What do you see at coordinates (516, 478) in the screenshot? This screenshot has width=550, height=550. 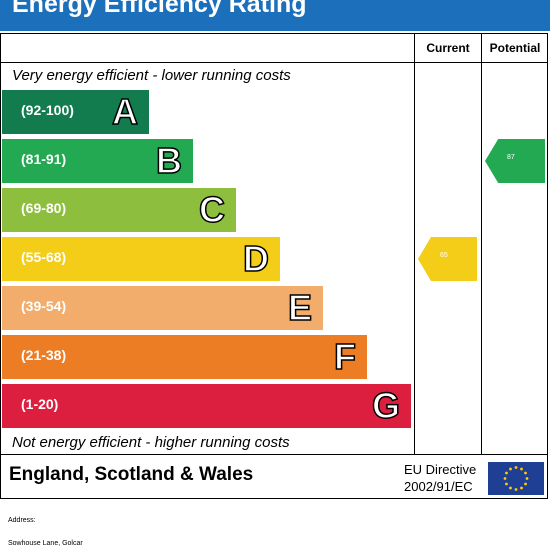 I see `eu-flag-icon` at bounding box center [516, 478].